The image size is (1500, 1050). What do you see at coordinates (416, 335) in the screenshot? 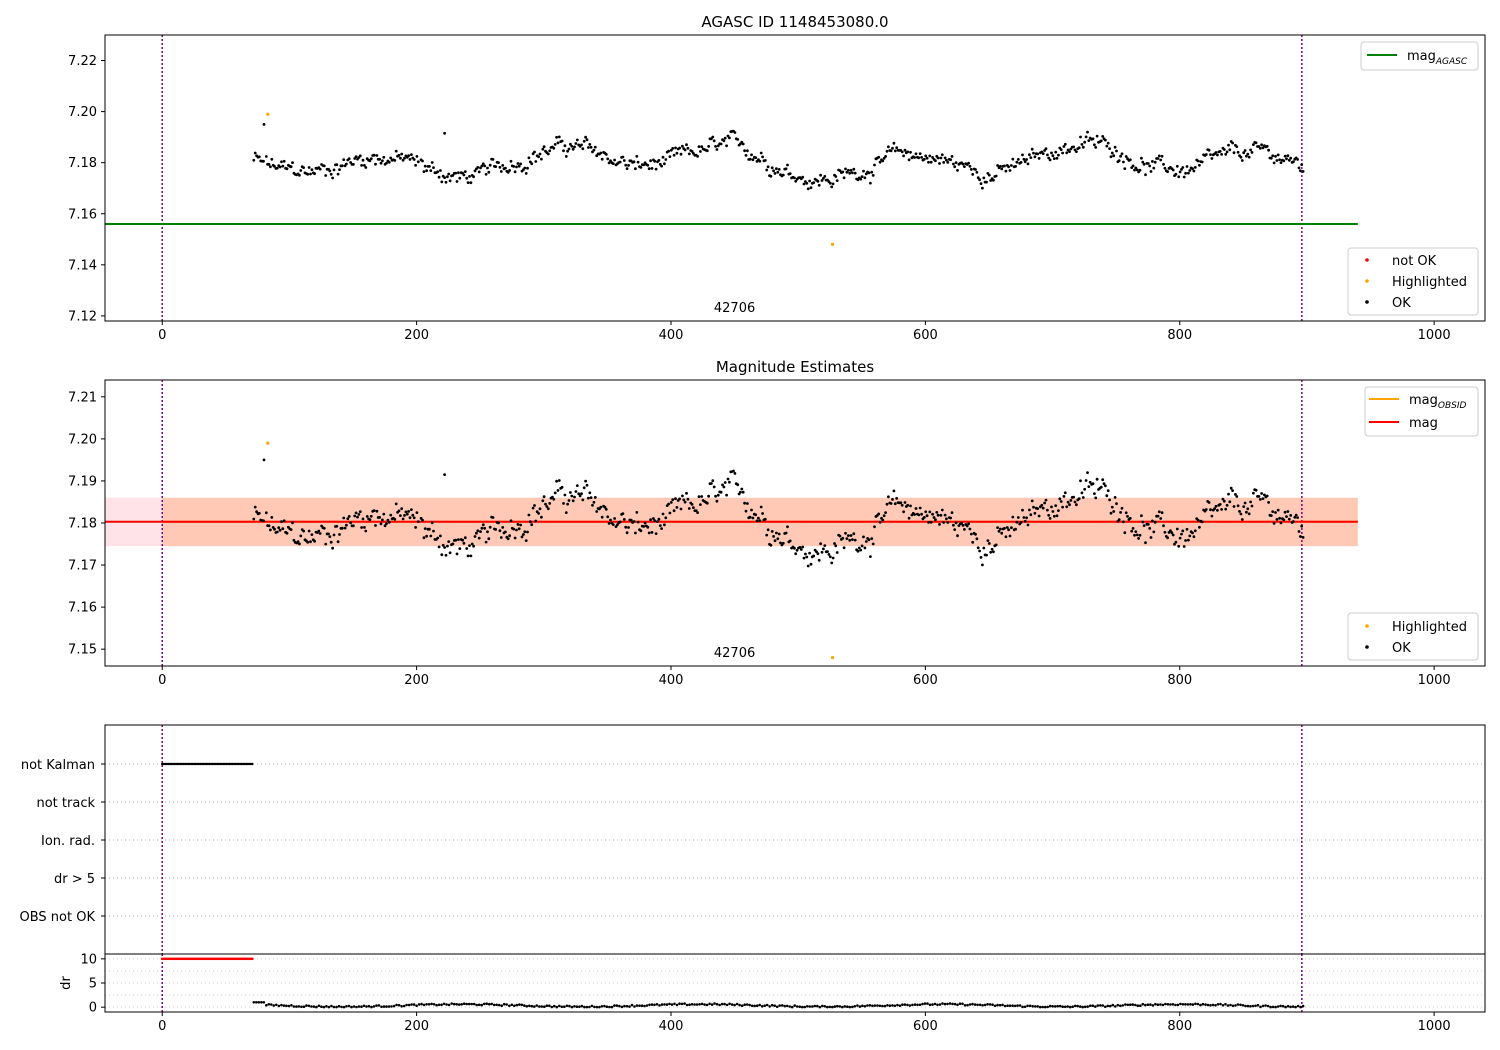
I see `x-tick-label: 200` at bounding box center [416, 335].